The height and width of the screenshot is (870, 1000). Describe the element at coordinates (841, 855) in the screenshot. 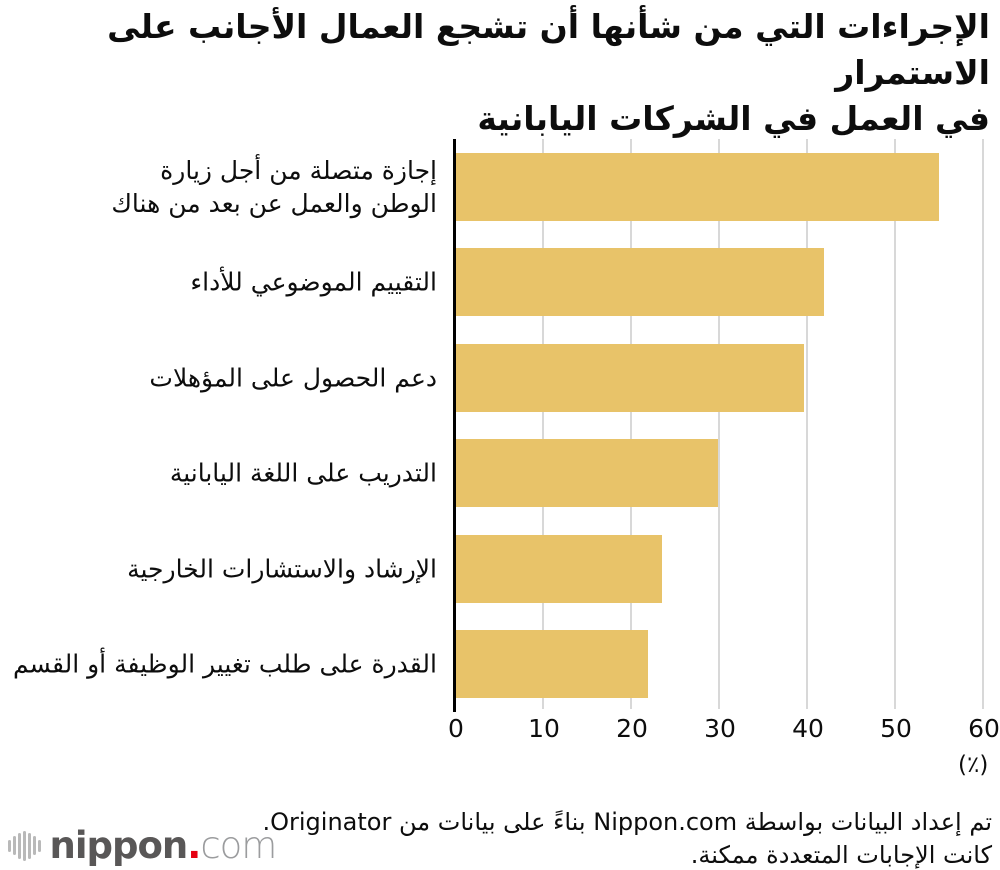

I see `source-note-line2: كانت الإجابات المتعددة ممكنة.` at that location.